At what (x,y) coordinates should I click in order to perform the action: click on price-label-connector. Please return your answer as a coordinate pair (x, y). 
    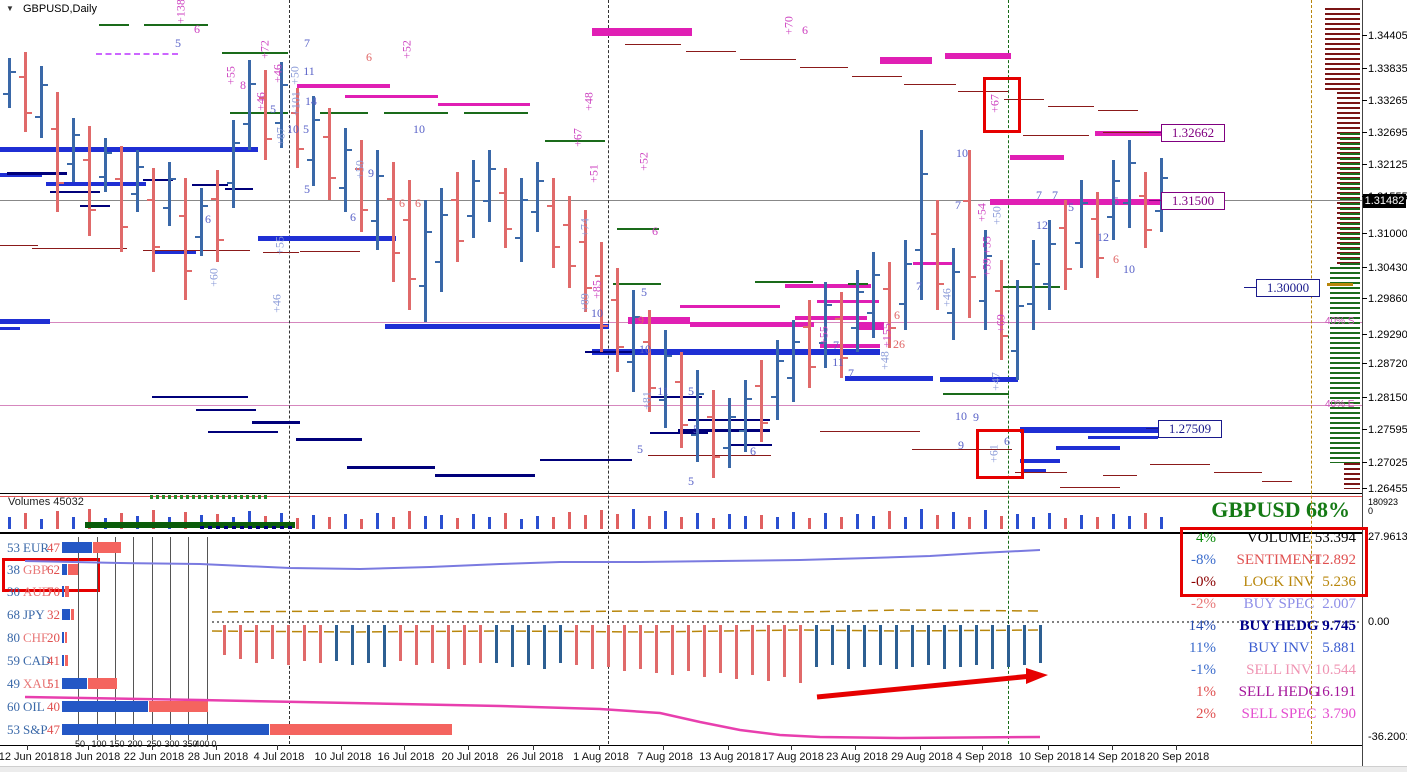
    Looking at the image, I should click on (1250, 287).